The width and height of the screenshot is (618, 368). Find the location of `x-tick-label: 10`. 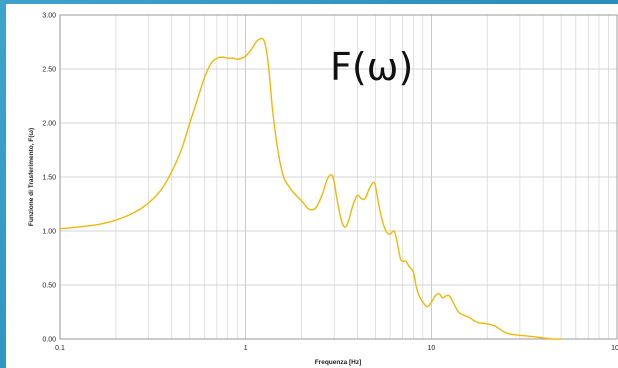

x-tick-label: 10 is located at coordinates (431, 348).